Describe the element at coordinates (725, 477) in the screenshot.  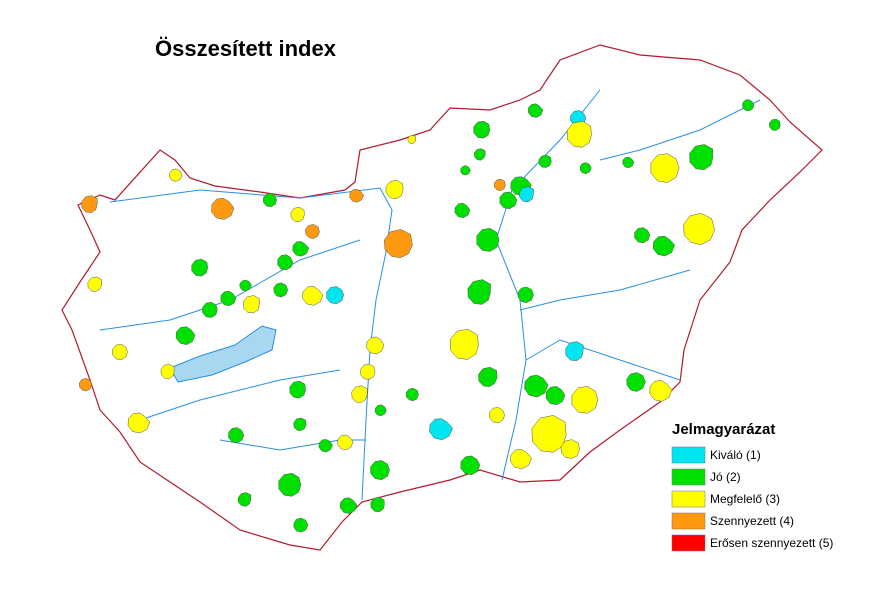
I see `legend-label: Jó (2)` at that location.